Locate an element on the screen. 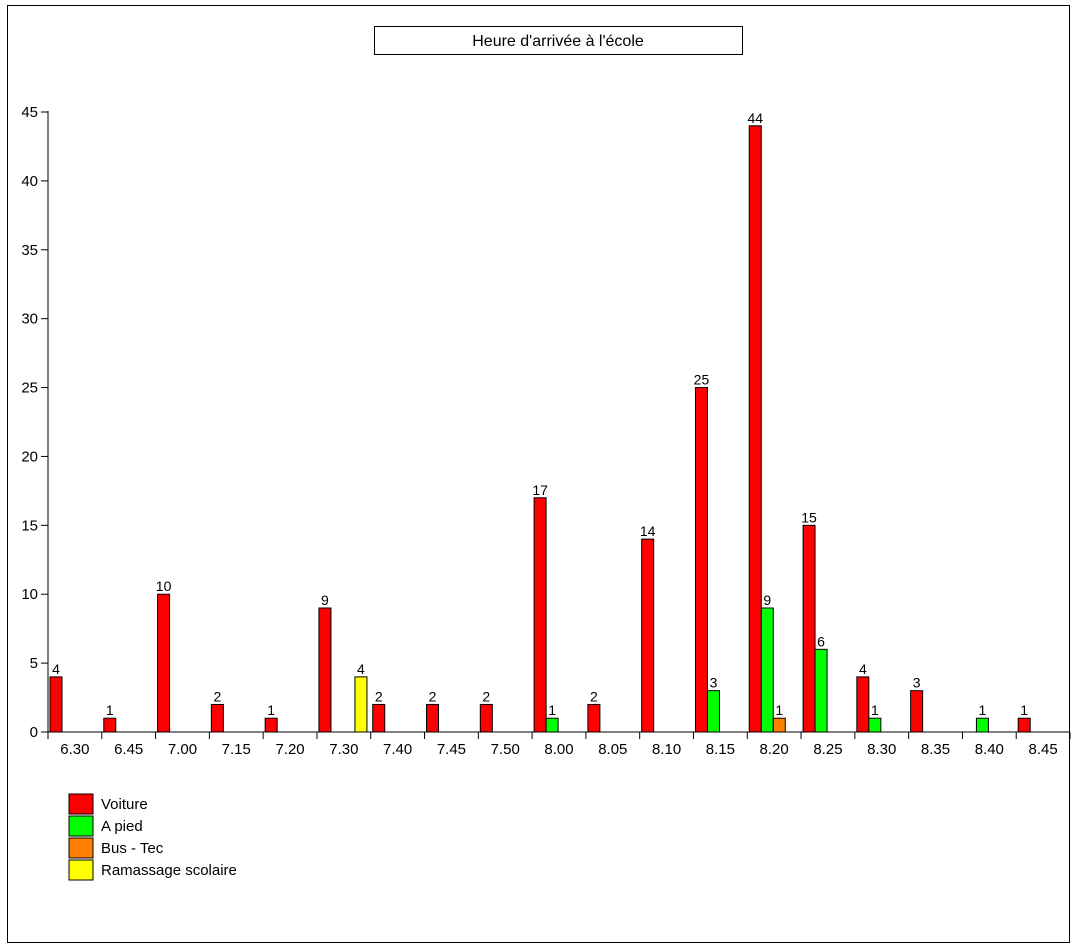 Image resolution: width=1072 pixels, height=952 pixels. x-tick-label: 8.25 is located at coordinates (827, 749).